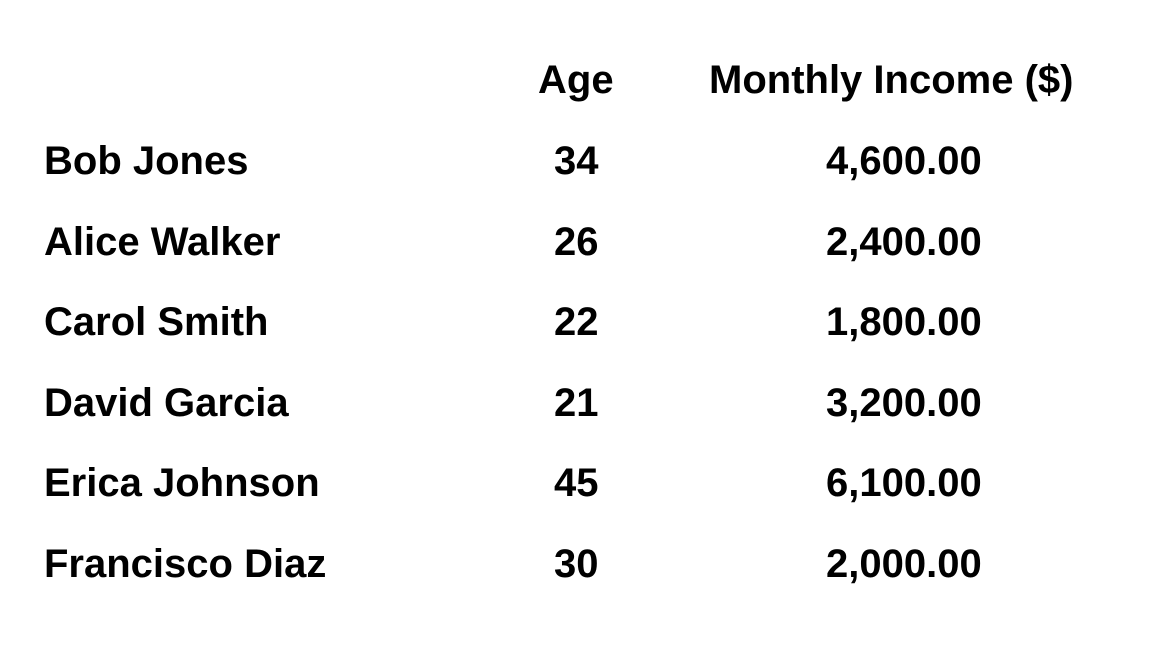 This screenshot has width=1150, height=658. I want to click on row-income: 4,600.00, so click(904, 161).